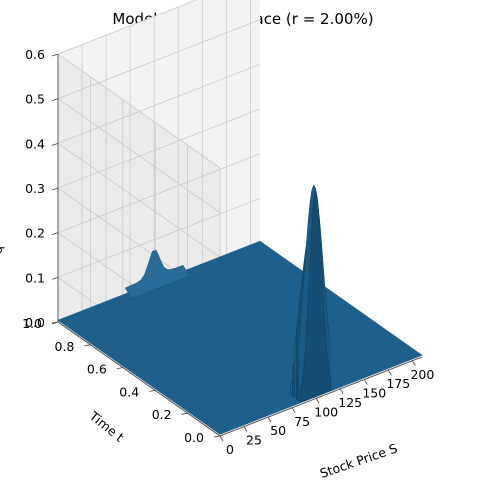 This screenshot has height=494, width=478. Describe the element at coordinates (302, 421) in the screenshot. I see `x-tick-label: 75` at that location.